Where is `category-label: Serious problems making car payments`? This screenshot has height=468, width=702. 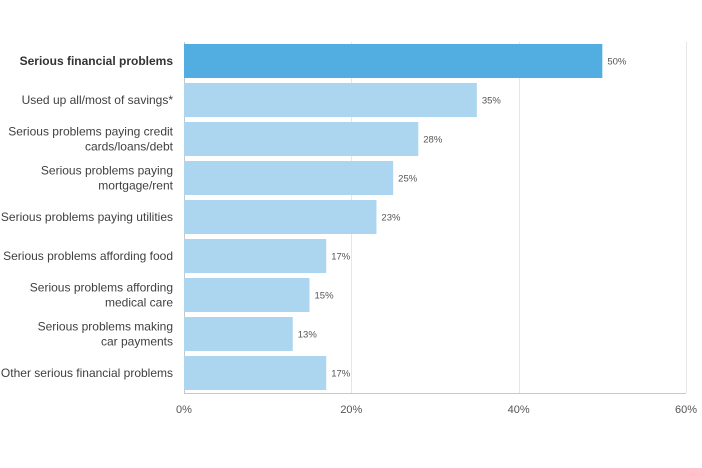
category-label: Serious problems making car payments is located at coordinates (105, 334).